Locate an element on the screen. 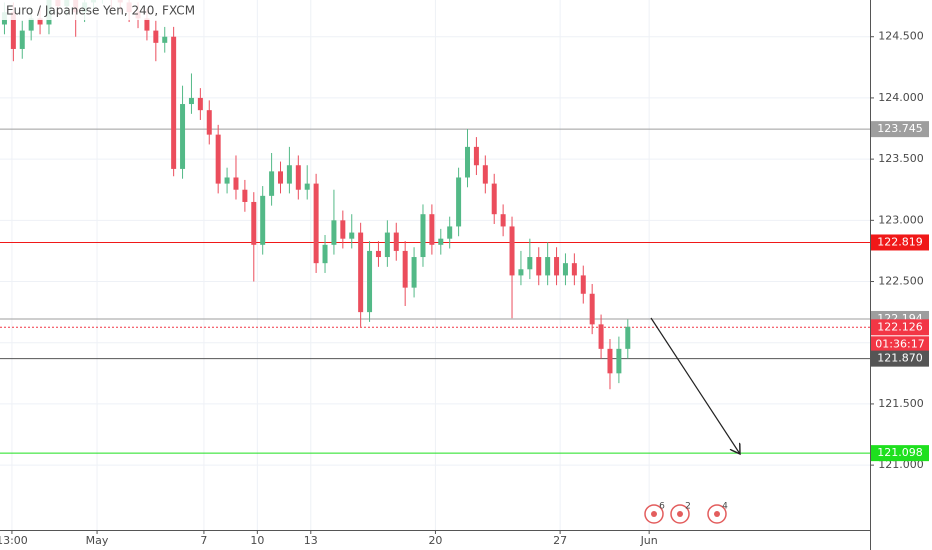 This screenshot has height=550, width=932. x-tick-label: 7 is located at coordinates (203, 540).